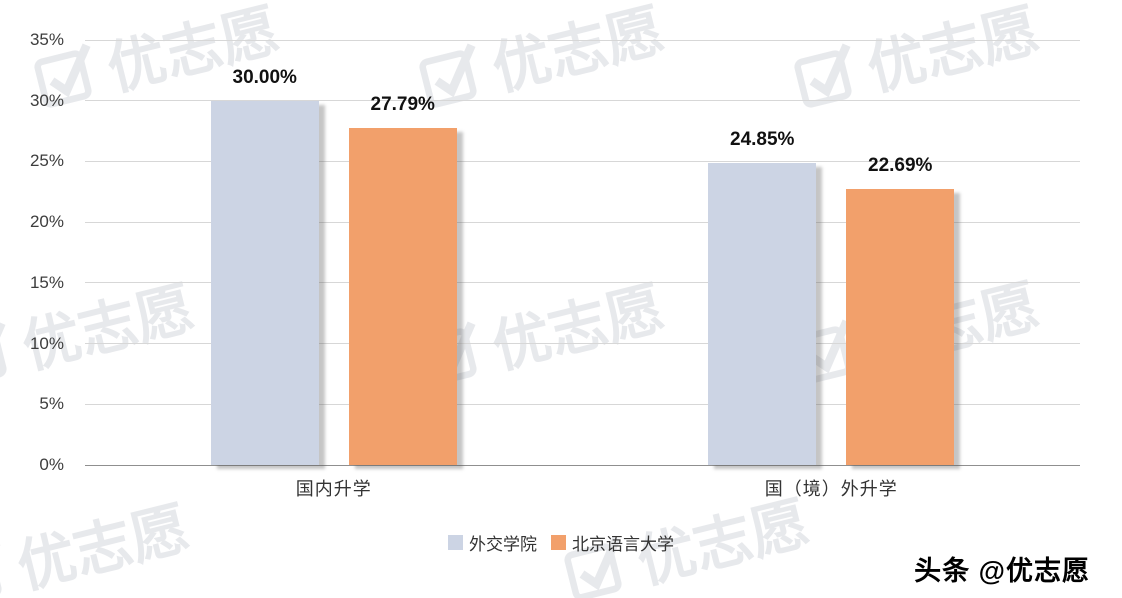  Describe the element at coordinates (46, 222) in the screenshot. I see `y-tick-label: 20%` at that location.